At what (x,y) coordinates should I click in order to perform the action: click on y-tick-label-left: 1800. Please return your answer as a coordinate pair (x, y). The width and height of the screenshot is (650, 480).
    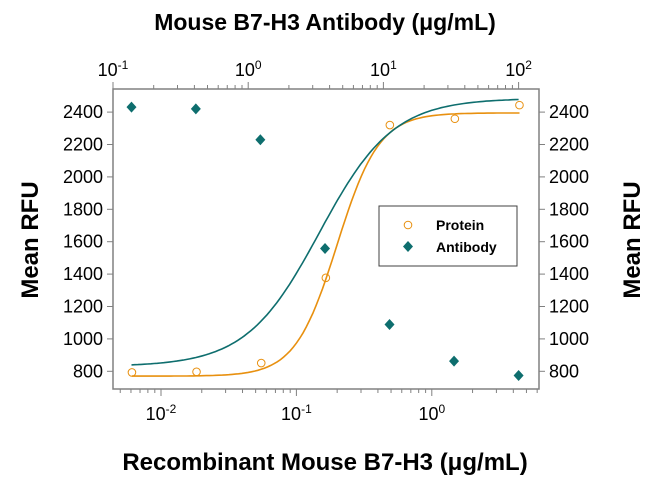
    Looking at the image, I should click on (83, 209).